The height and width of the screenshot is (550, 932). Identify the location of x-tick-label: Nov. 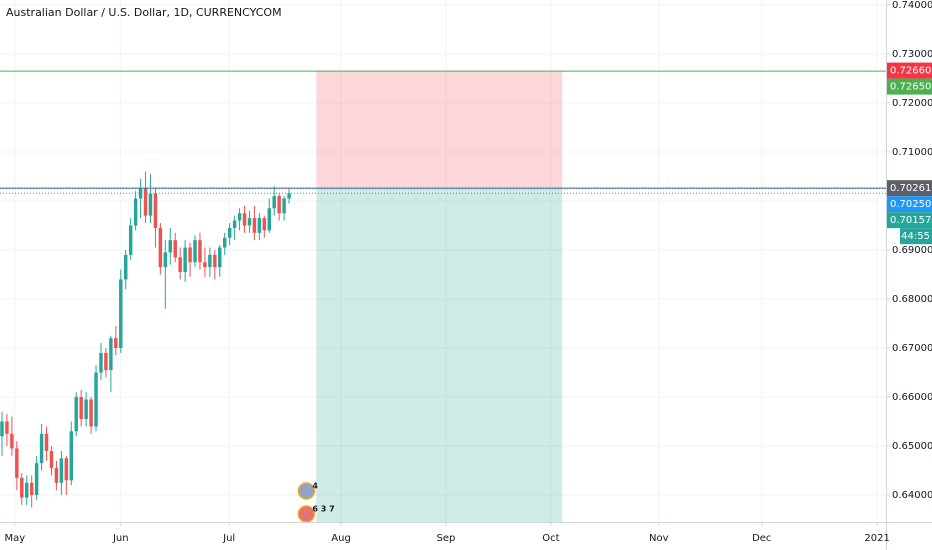
(659, 538).